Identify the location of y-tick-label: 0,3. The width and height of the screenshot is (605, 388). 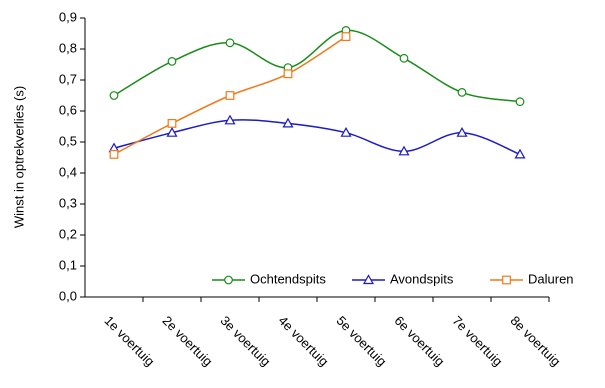
(68, 202).